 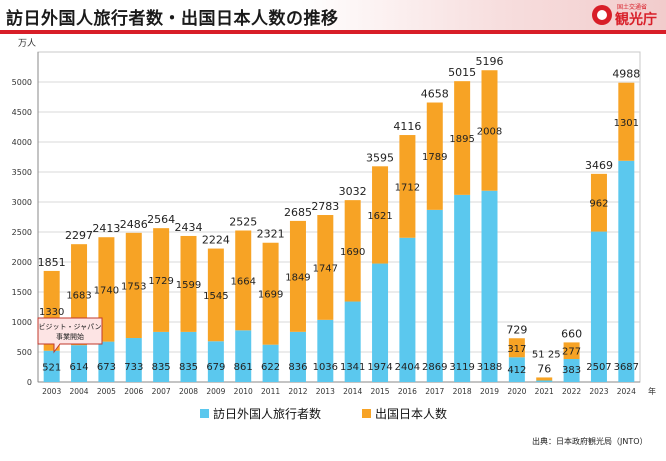 I want to click on x-tick-label: 2006, so click(x=133, y=391).